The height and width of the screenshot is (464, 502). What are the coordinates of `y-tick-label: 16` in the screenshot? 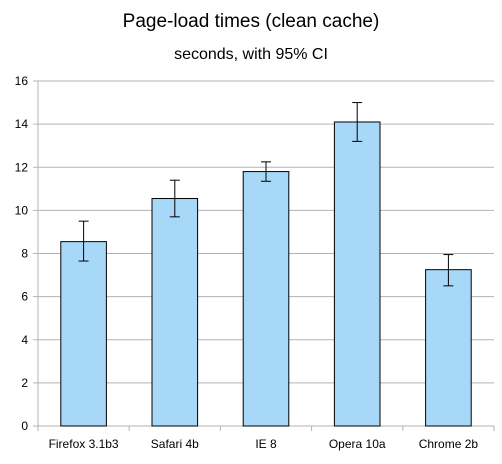 It's located at (22, 81).